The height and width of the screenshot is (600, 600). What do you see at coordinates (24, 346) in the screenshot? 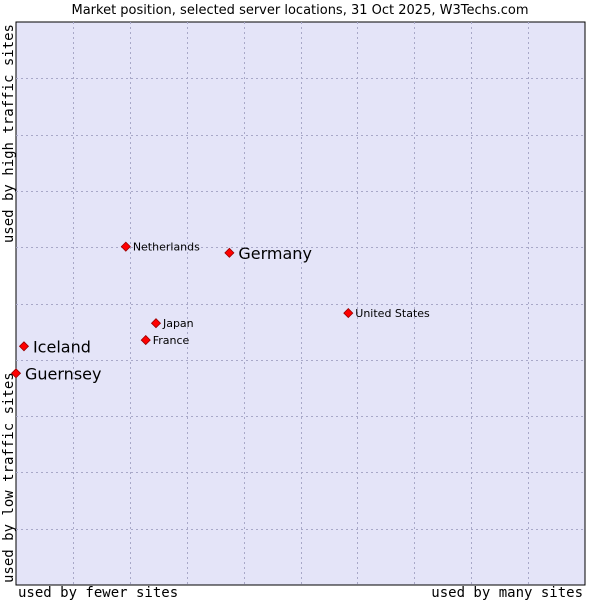
I see `point-marker-iceland` at bounding box center [24, 346].